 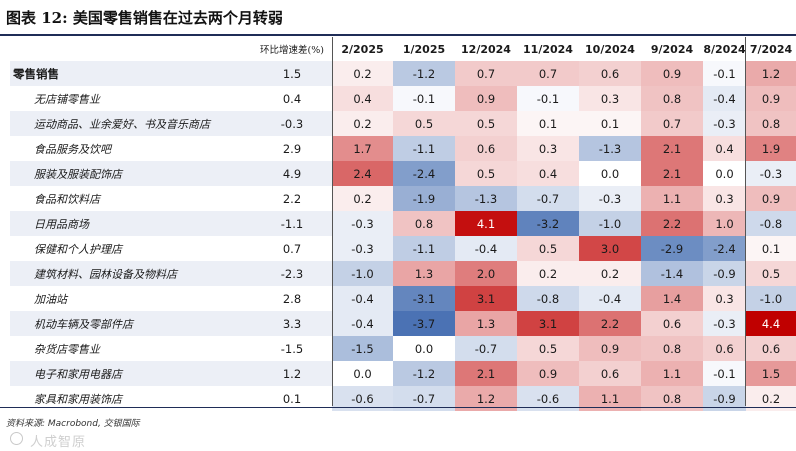 What do you see at coordinates (292, 73) in the screenshot?
I see `yoy-value: 1.5` at bounding box center [292, 73].